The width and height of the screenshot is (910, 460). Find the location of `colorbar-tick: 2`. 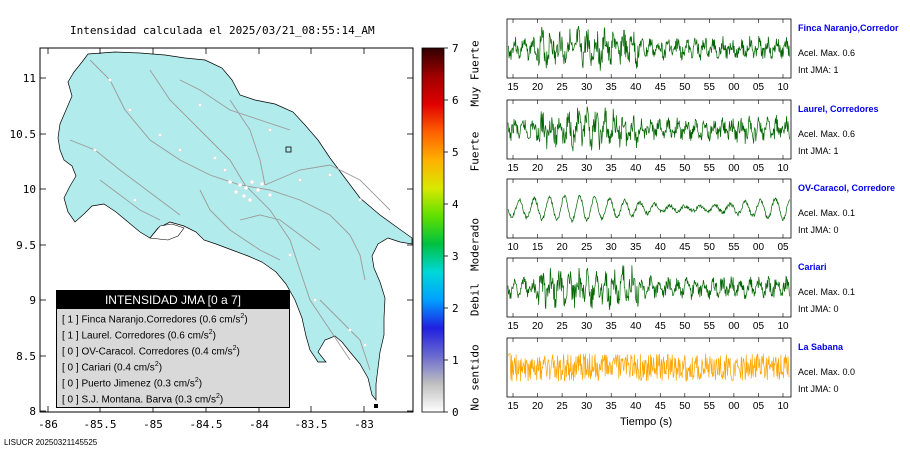

colorbar-tick: 2 is located at coordinates (455, 308).